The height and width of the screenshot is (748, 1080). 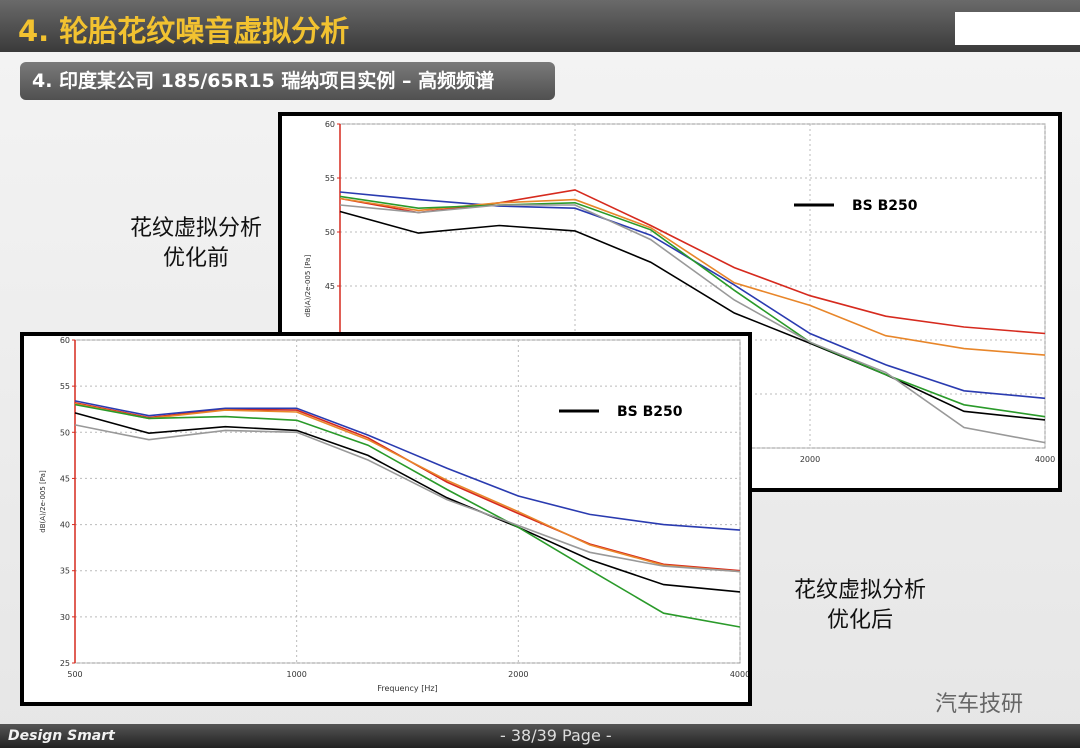 What do you see at coordinates (65, 571) in the screenshot?
I see `y-tick-label: 35` at bounding box center [65, 571].